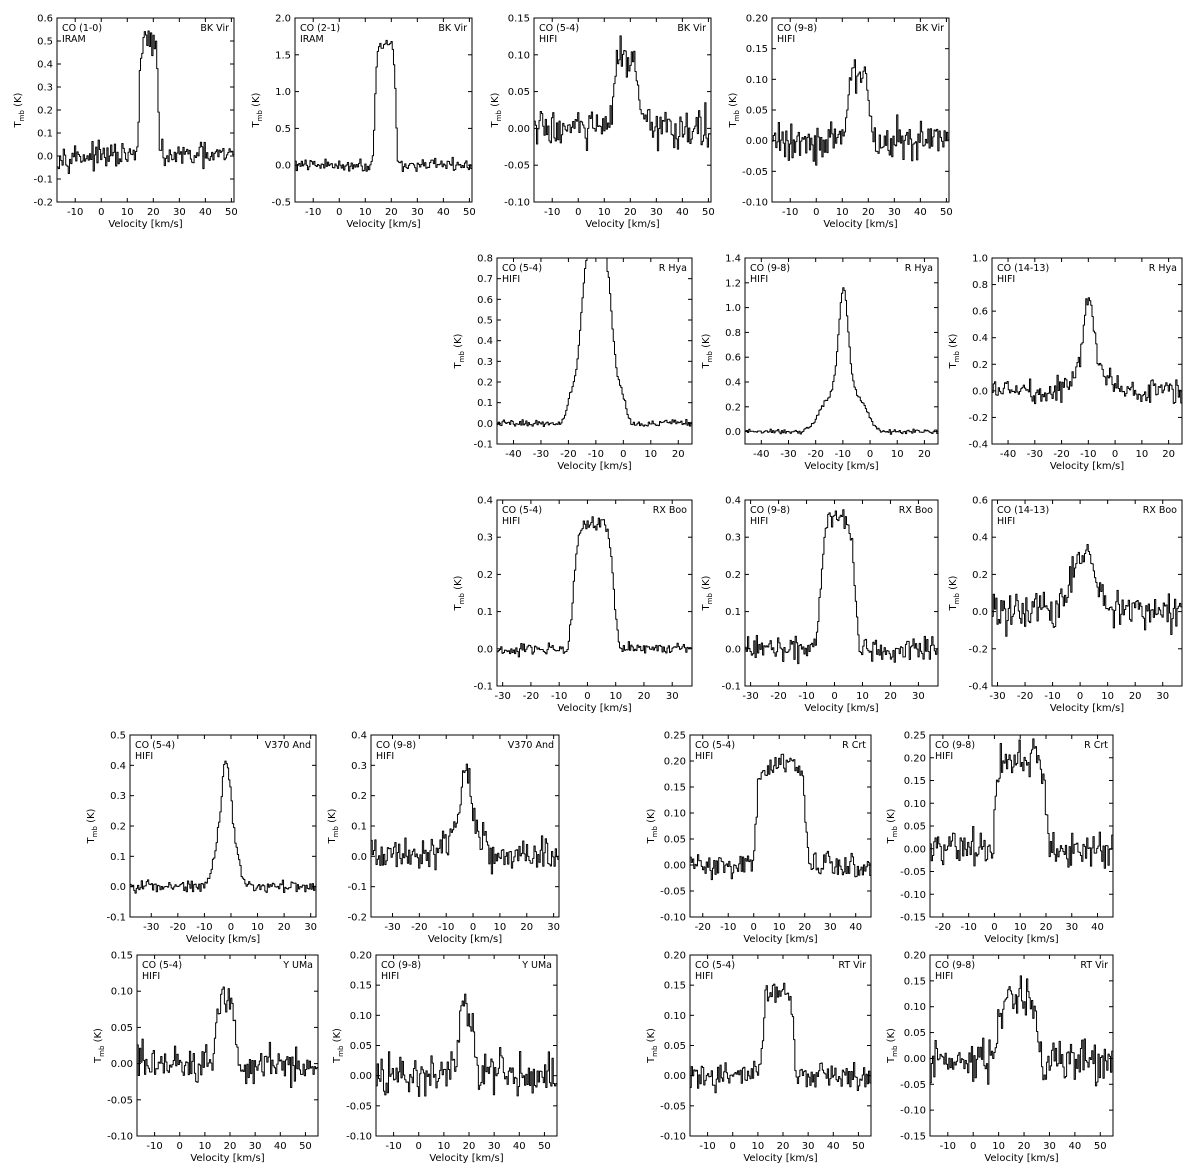 This screenshot has height=1166, width=1200. I want to click on transition-label: CO (5-4), so click(162, 965).